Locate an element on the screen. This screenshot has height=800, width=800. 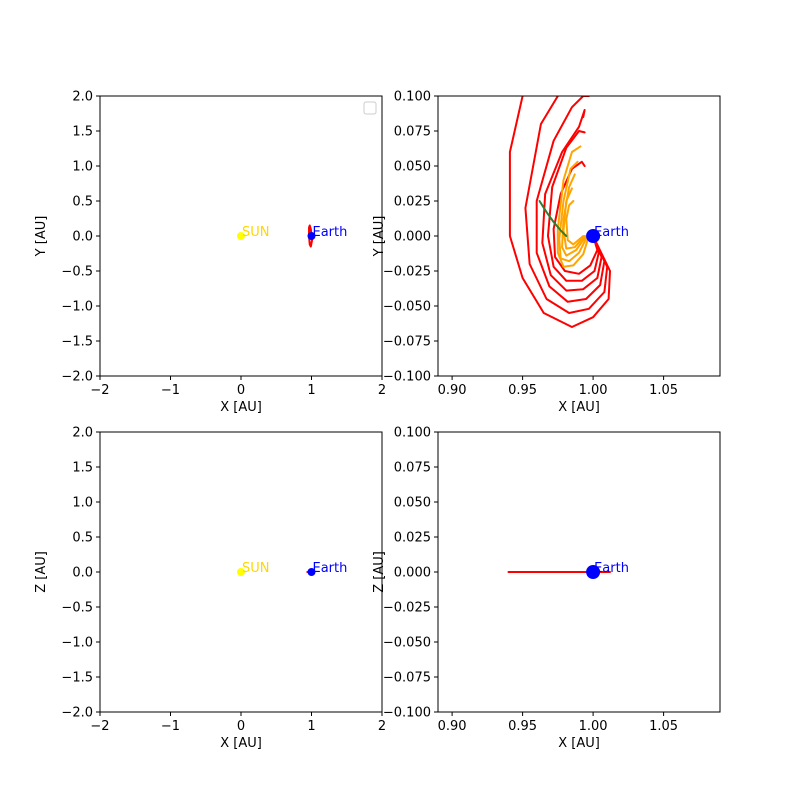
legend-box is located at coordinates (370, 108).